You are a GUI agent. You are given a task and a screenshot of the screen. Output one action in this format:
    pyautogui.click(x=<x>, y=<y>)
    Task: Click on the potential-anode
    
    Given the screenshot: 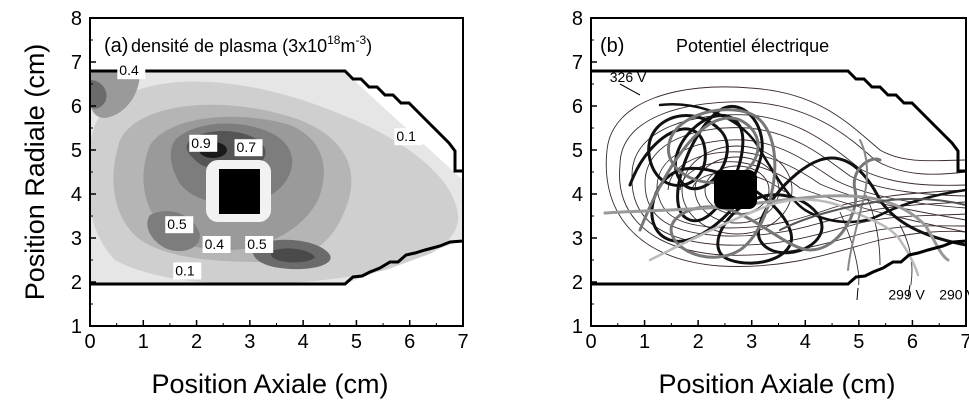 What is the action you would take?
    pyautogui.click(x=735, y=189)
    